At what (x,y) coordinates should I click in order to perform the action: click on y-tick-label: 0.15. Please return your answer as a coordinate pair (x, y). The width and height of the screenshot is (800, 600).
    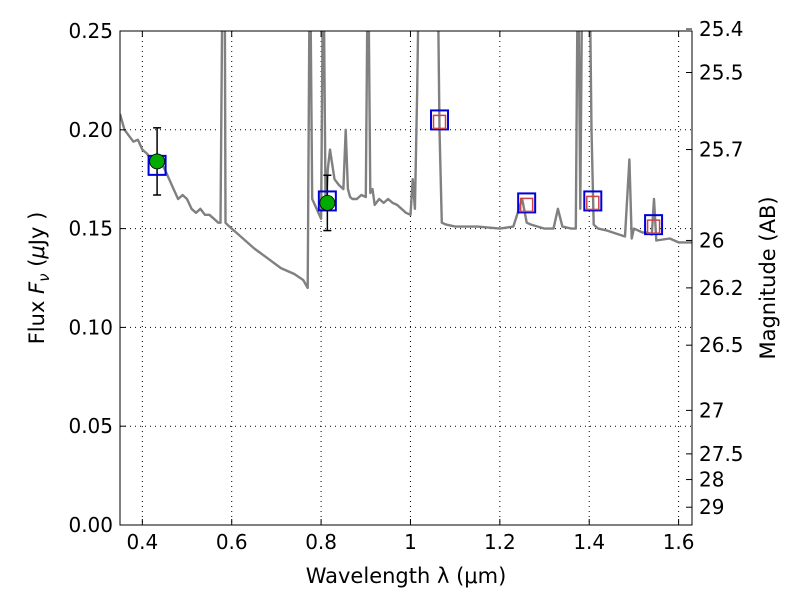
    Looking at the image, I should click on (90, 229).